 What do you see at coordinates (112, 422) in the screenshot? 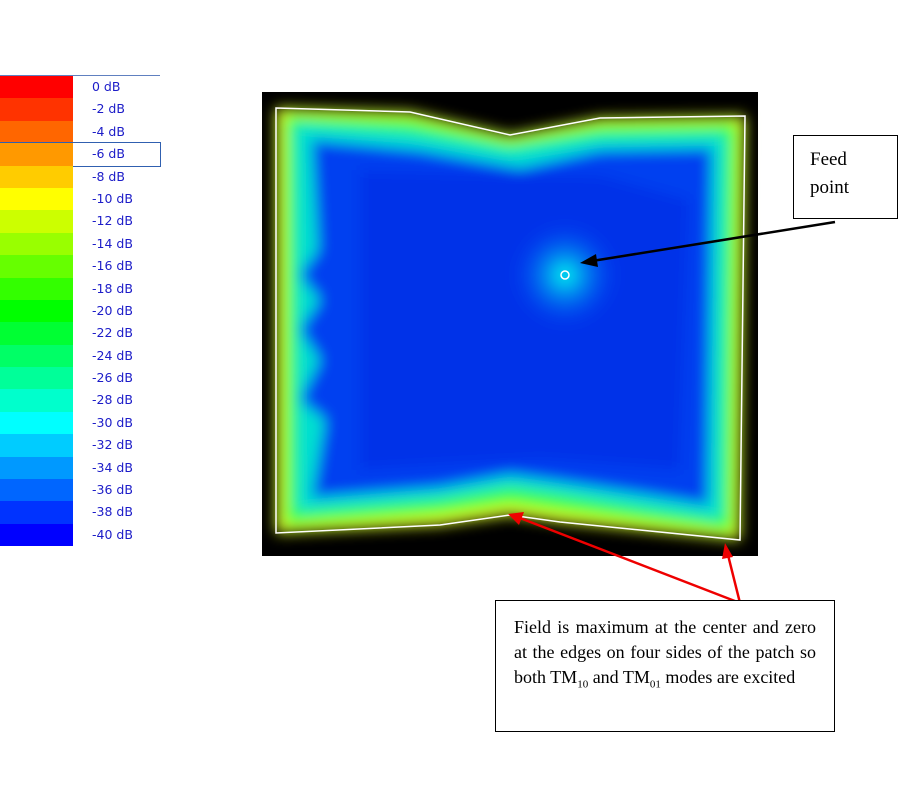
I see `legend-label: -30 dB` at bounding box center [112, 422].